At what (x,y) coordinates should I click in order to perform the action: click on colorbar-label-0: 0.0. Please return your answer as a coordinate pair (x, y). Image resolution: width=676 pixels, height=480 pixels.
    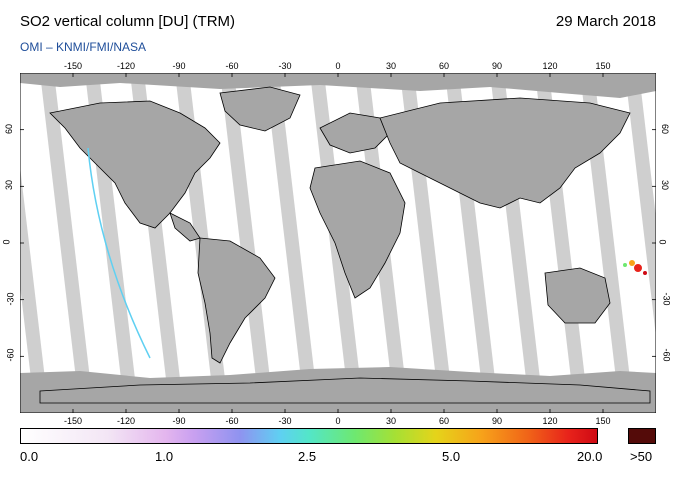
    Looking at the image, I should click on (29, 456).